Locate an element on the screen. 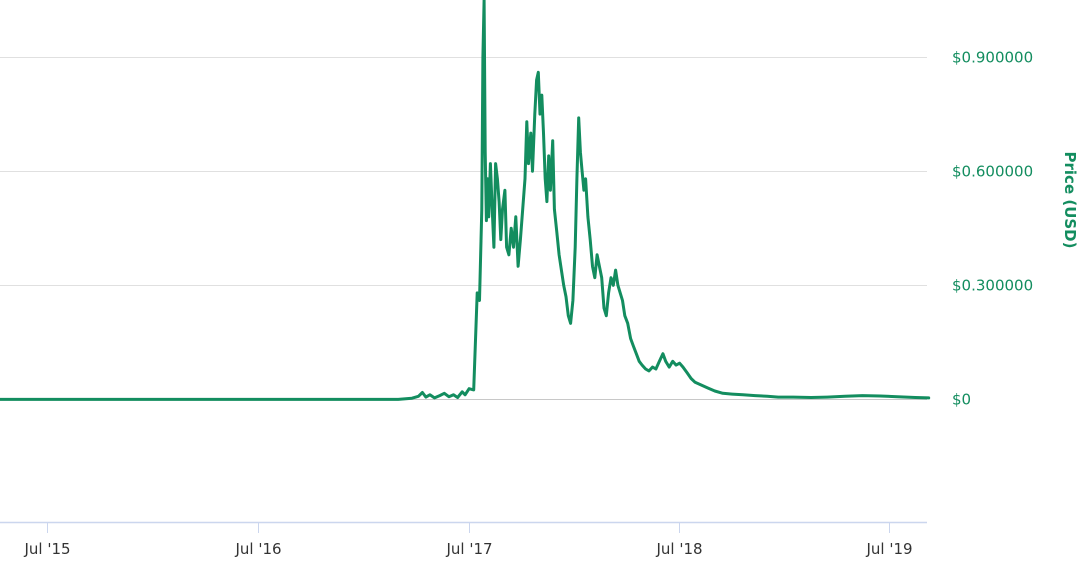 The width and height of the screenshot is (1080, 571). x-tick-label-2: Jul '17 is located at coordinates (468, 549).